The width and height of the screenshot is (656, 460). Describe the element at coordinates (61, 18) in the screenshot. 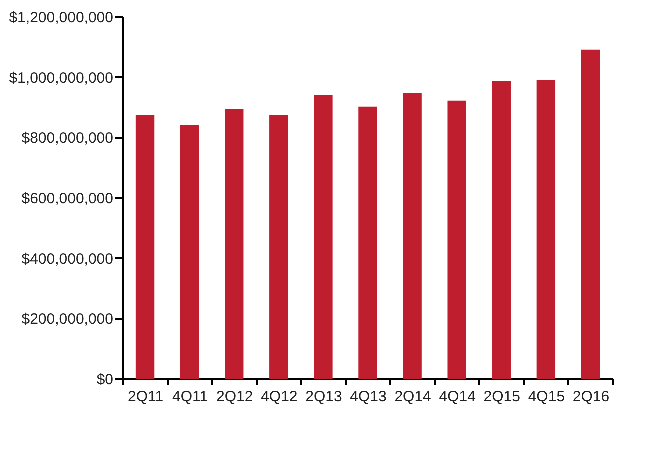

I see `y-tick-label: $1,200,000,000` at that location.